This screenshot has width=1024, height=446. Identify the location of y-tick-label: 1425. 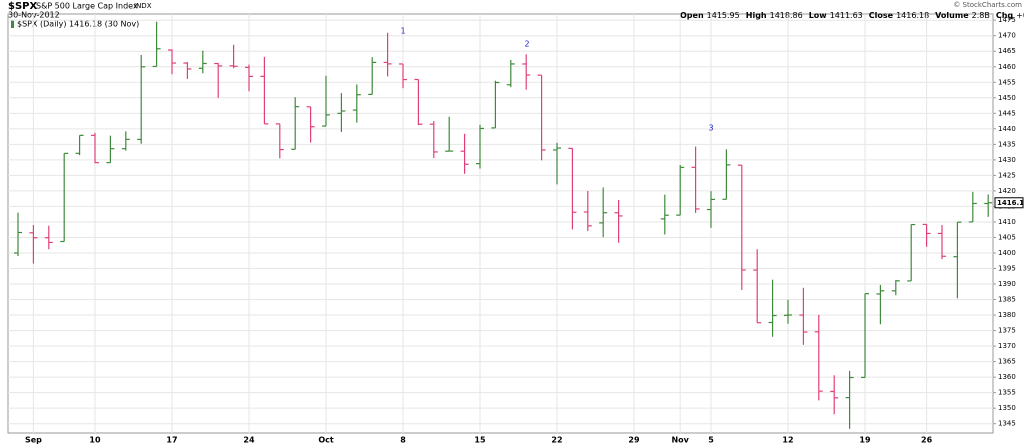
(1007, 175).